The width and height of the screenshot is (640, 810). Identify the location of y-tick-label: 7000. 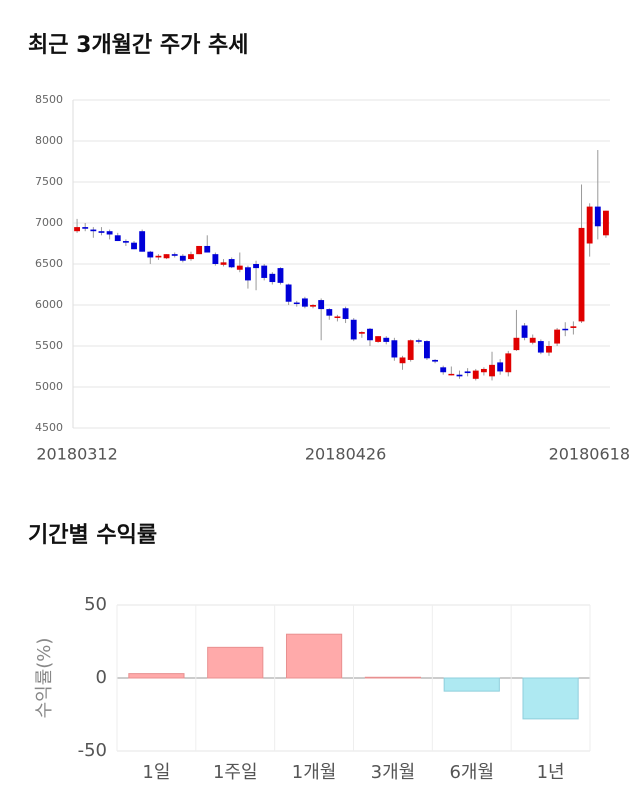
(49, 222).